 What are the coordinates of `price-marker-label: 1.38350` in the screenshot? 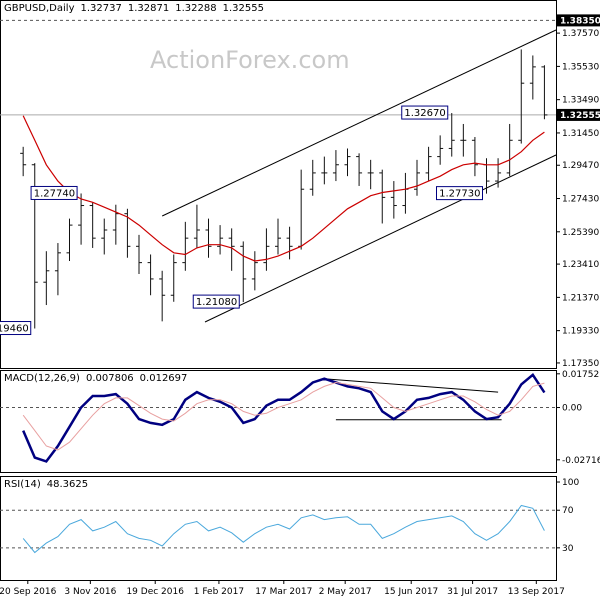 It's located at (580, 21).